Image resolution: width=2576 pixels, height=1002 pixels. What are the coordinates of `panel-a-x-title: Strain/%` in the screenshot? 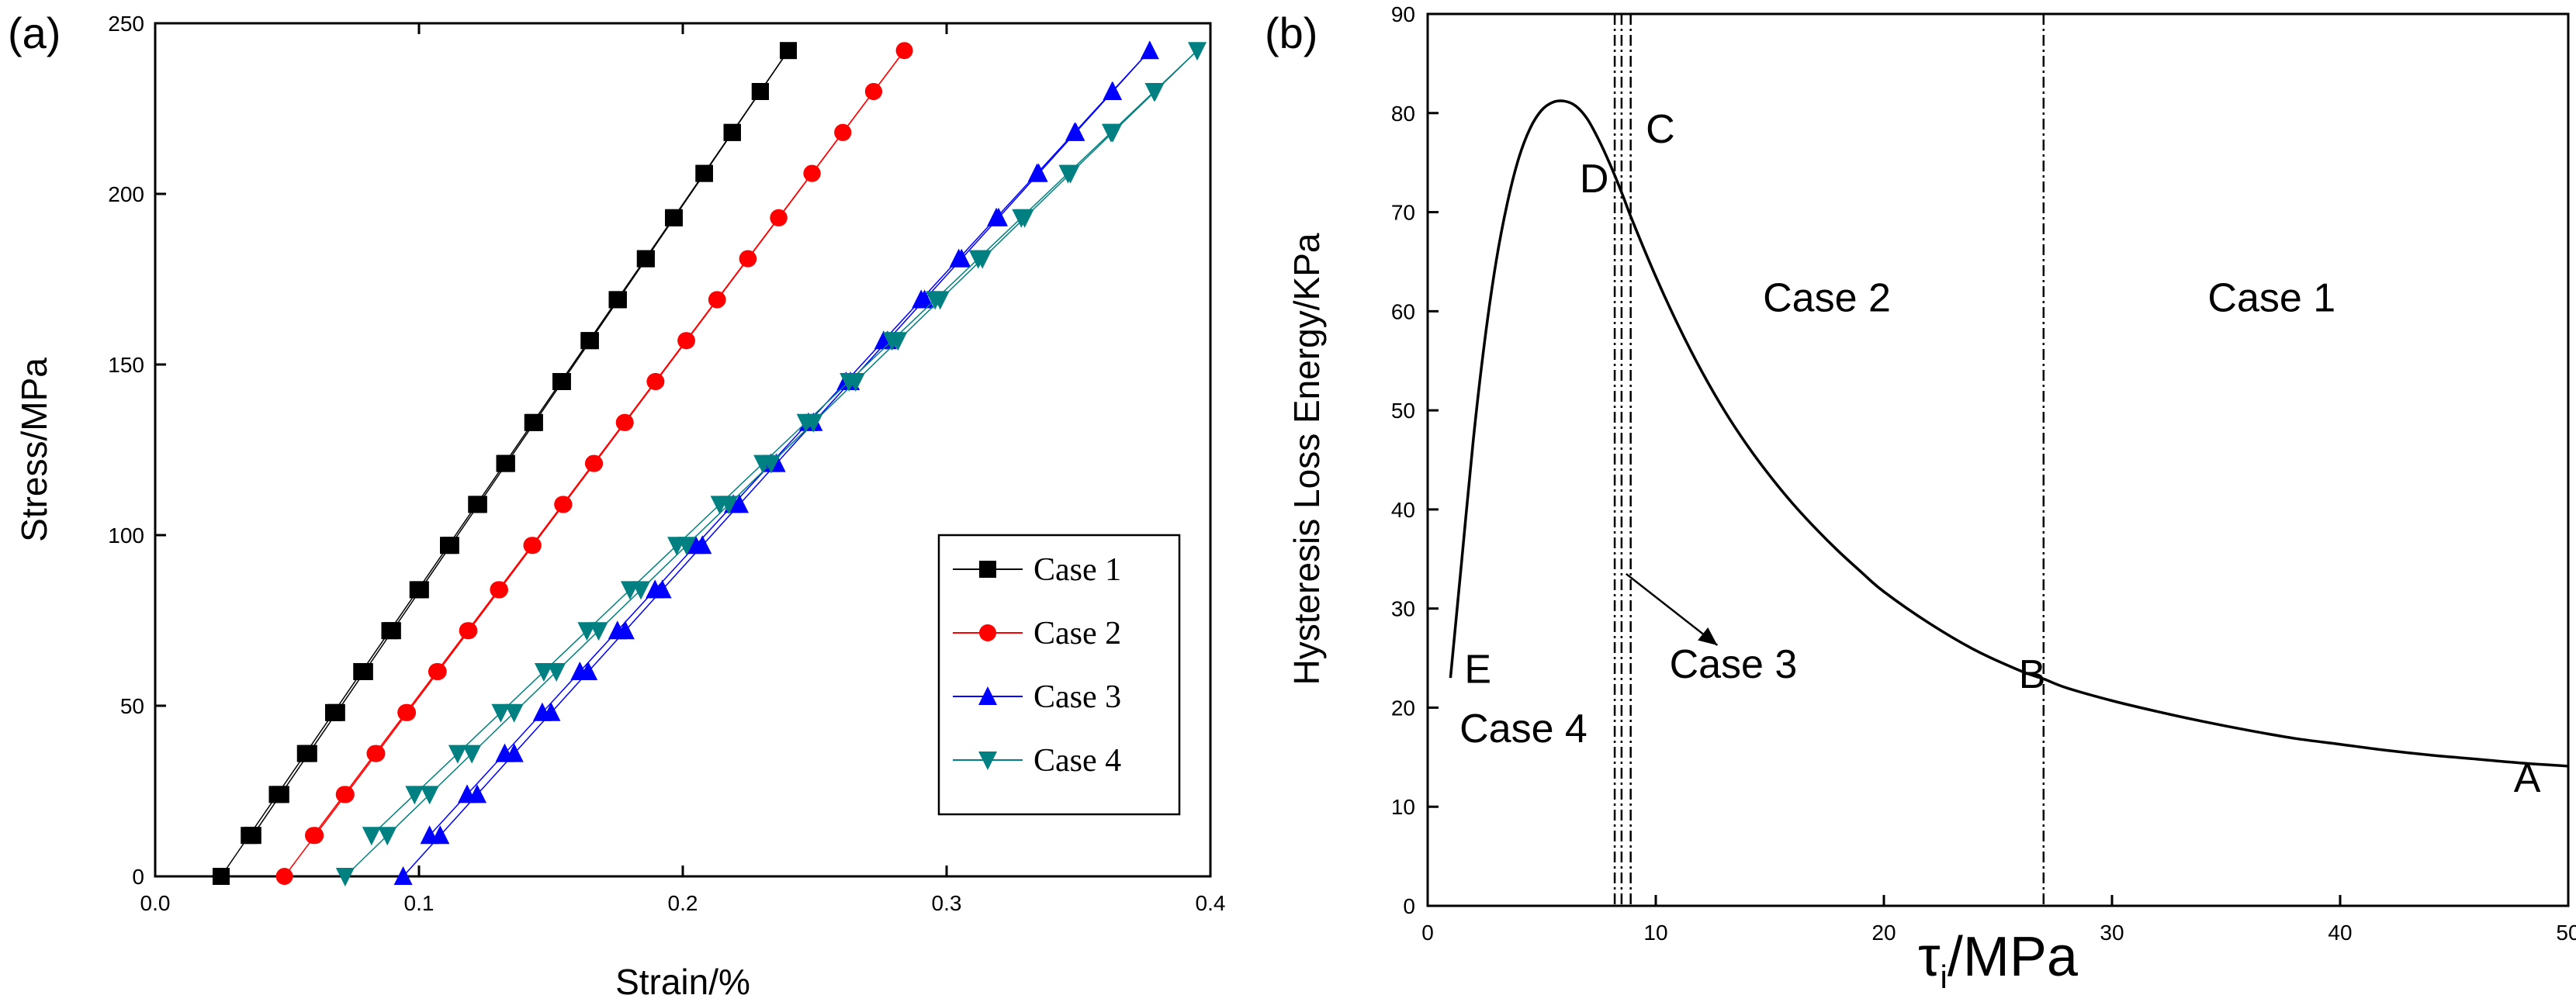 It's located at (682, 982).